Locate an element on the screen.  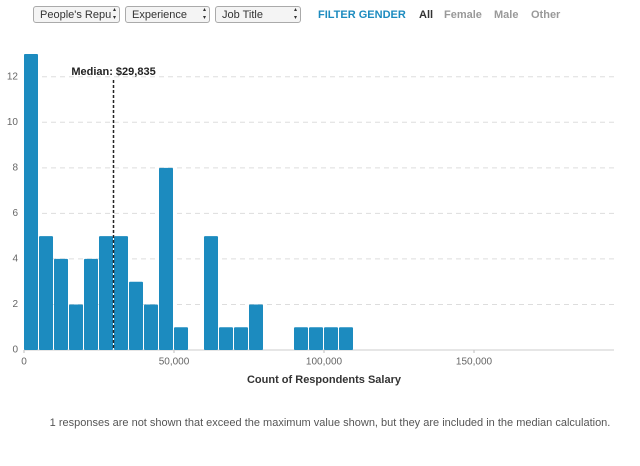
y-tick-label: 12 is located at coordinates (13, 76).